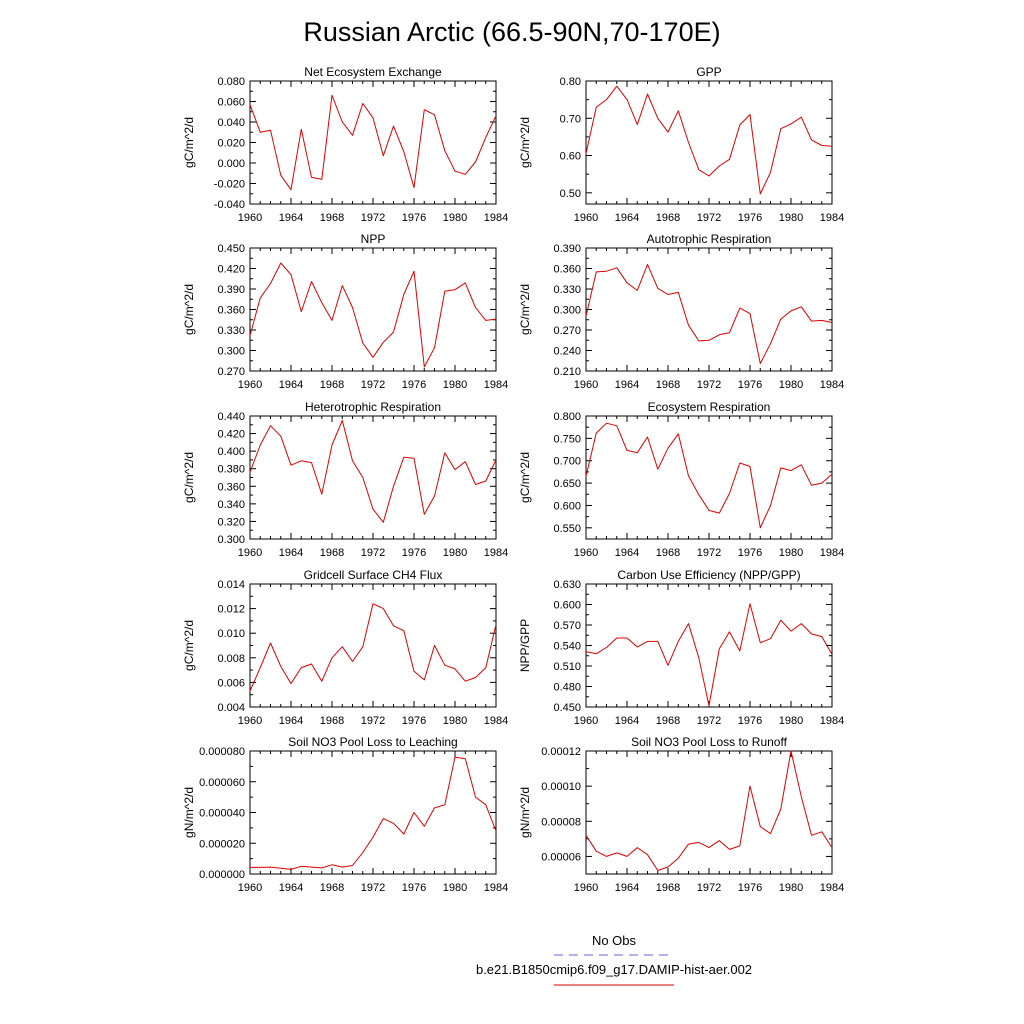 This screenshot has width=1024, height=1024. Describe the element at coordinates (791, 385) in the screenshot. I see `autotrophic-respiration-x-tick-label: 1980` at that location.